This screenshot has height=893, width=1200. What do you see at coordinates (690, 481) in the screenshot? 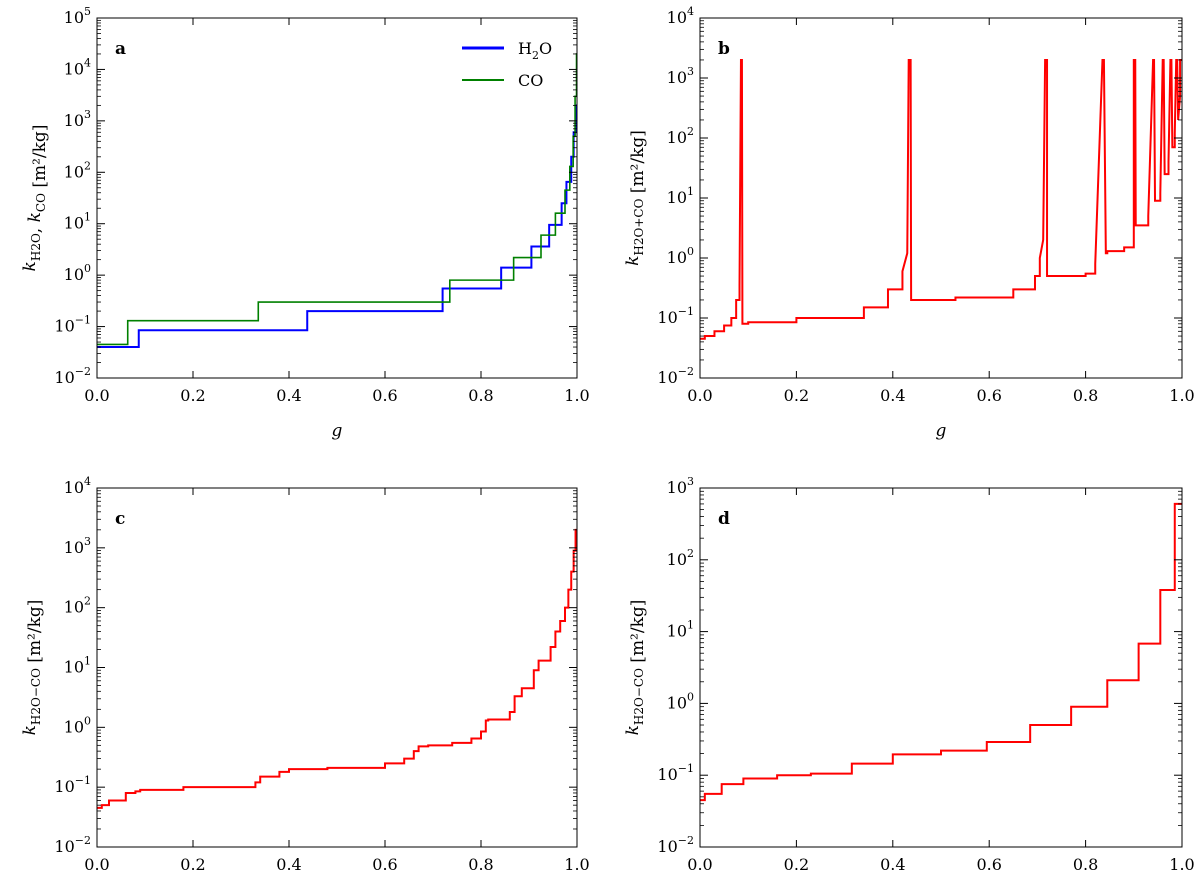
I see `y-tick-exponent: 3` at bounding box center [690, 481].